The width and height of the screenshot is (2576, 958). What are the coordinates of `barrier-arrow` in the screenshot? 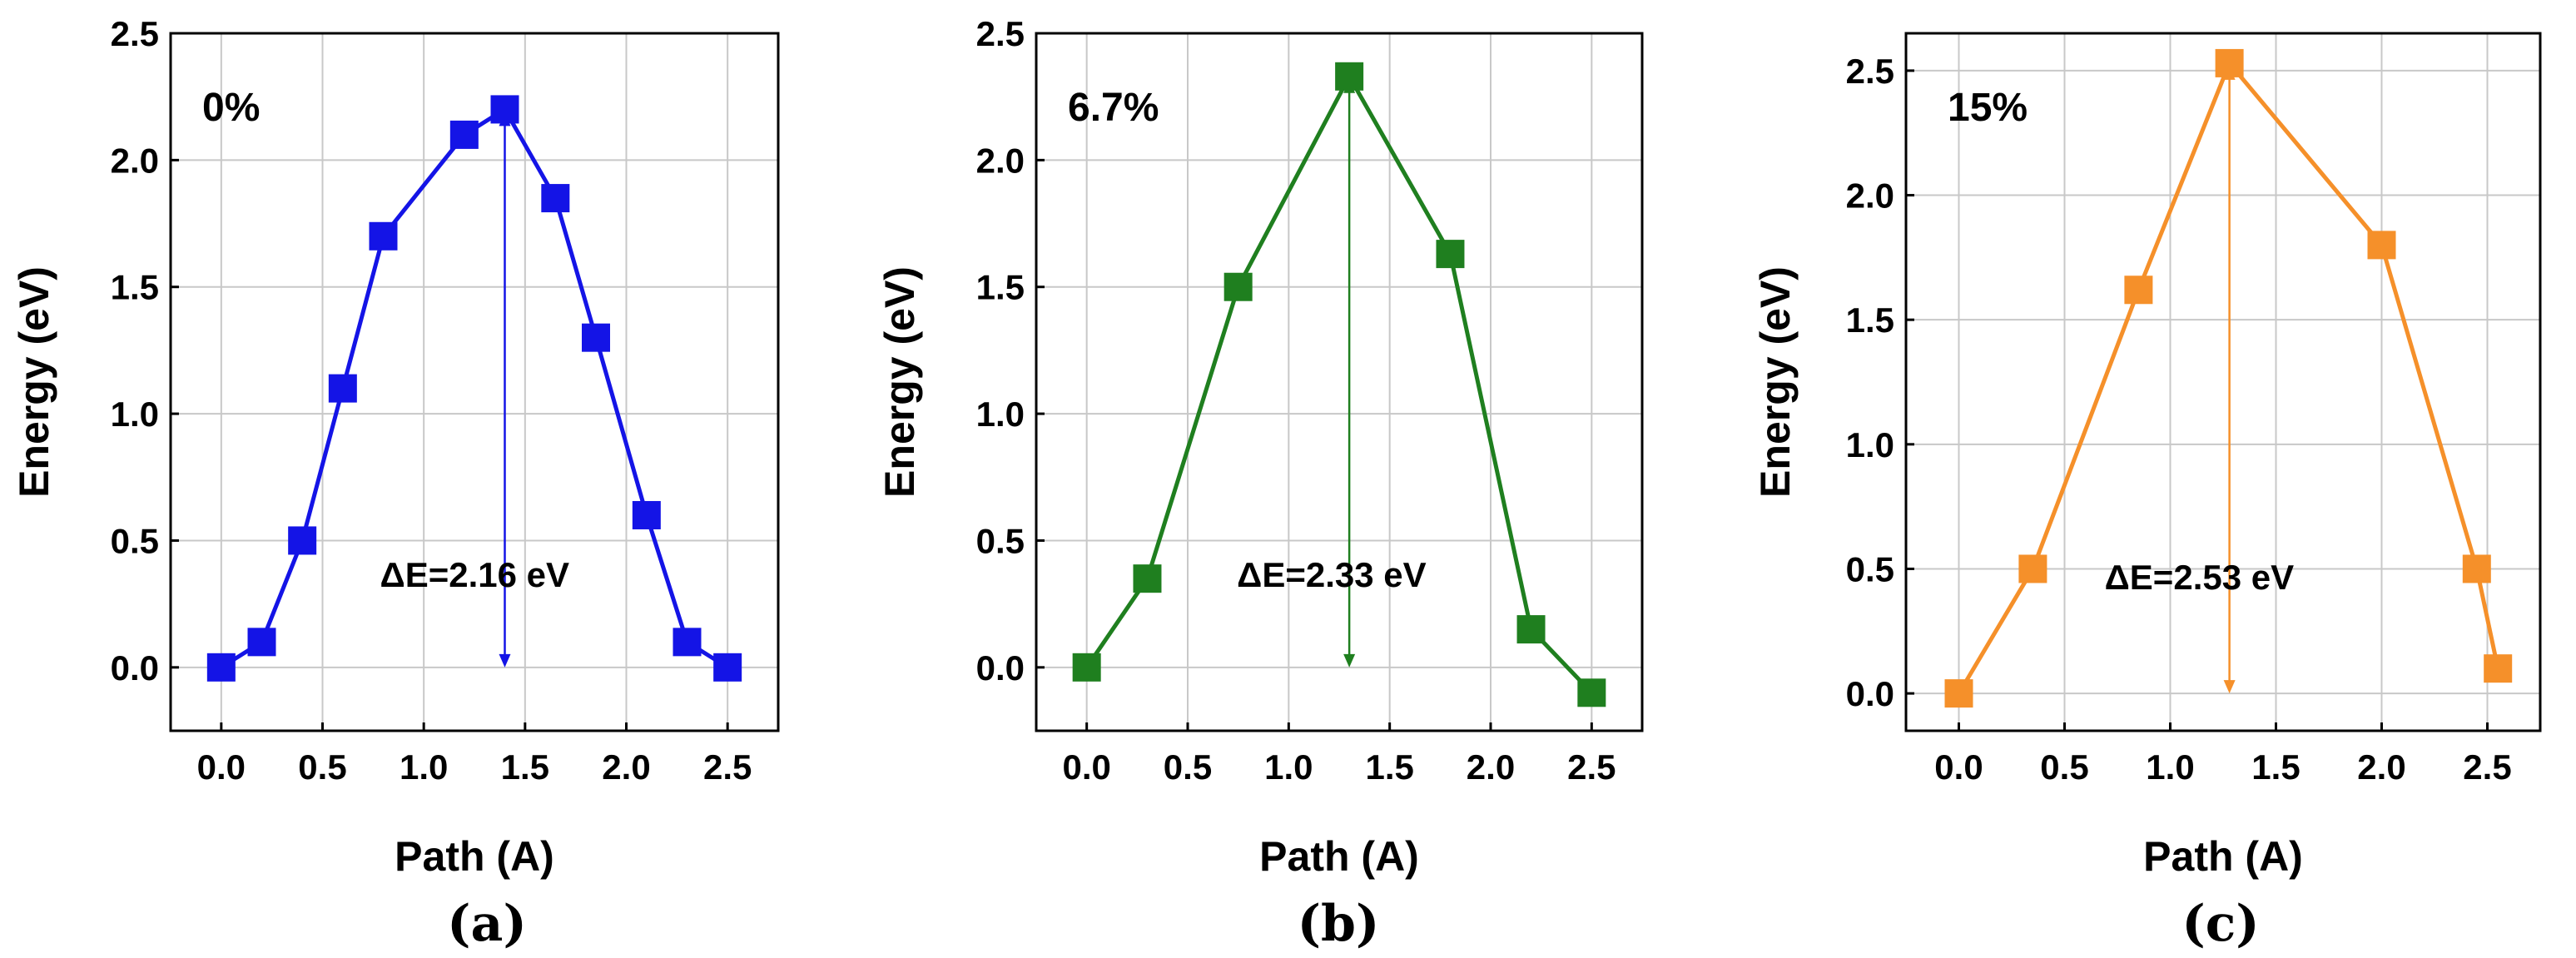 It's located at (2229, 380).